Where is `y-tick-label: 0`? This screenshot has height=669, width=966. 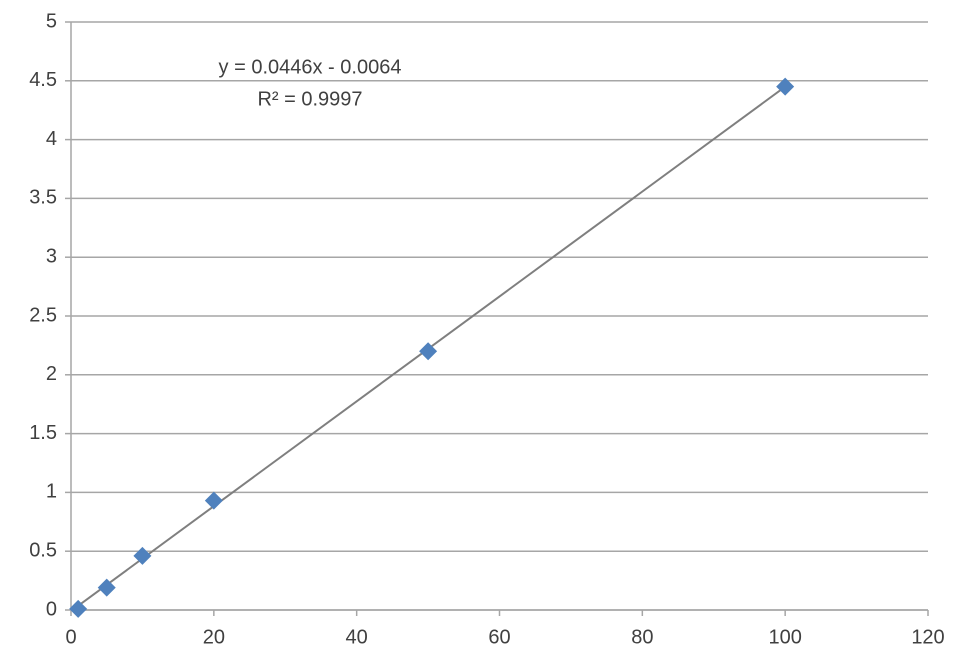 y-tick-label: 0 is located at coordinates (51, 609).